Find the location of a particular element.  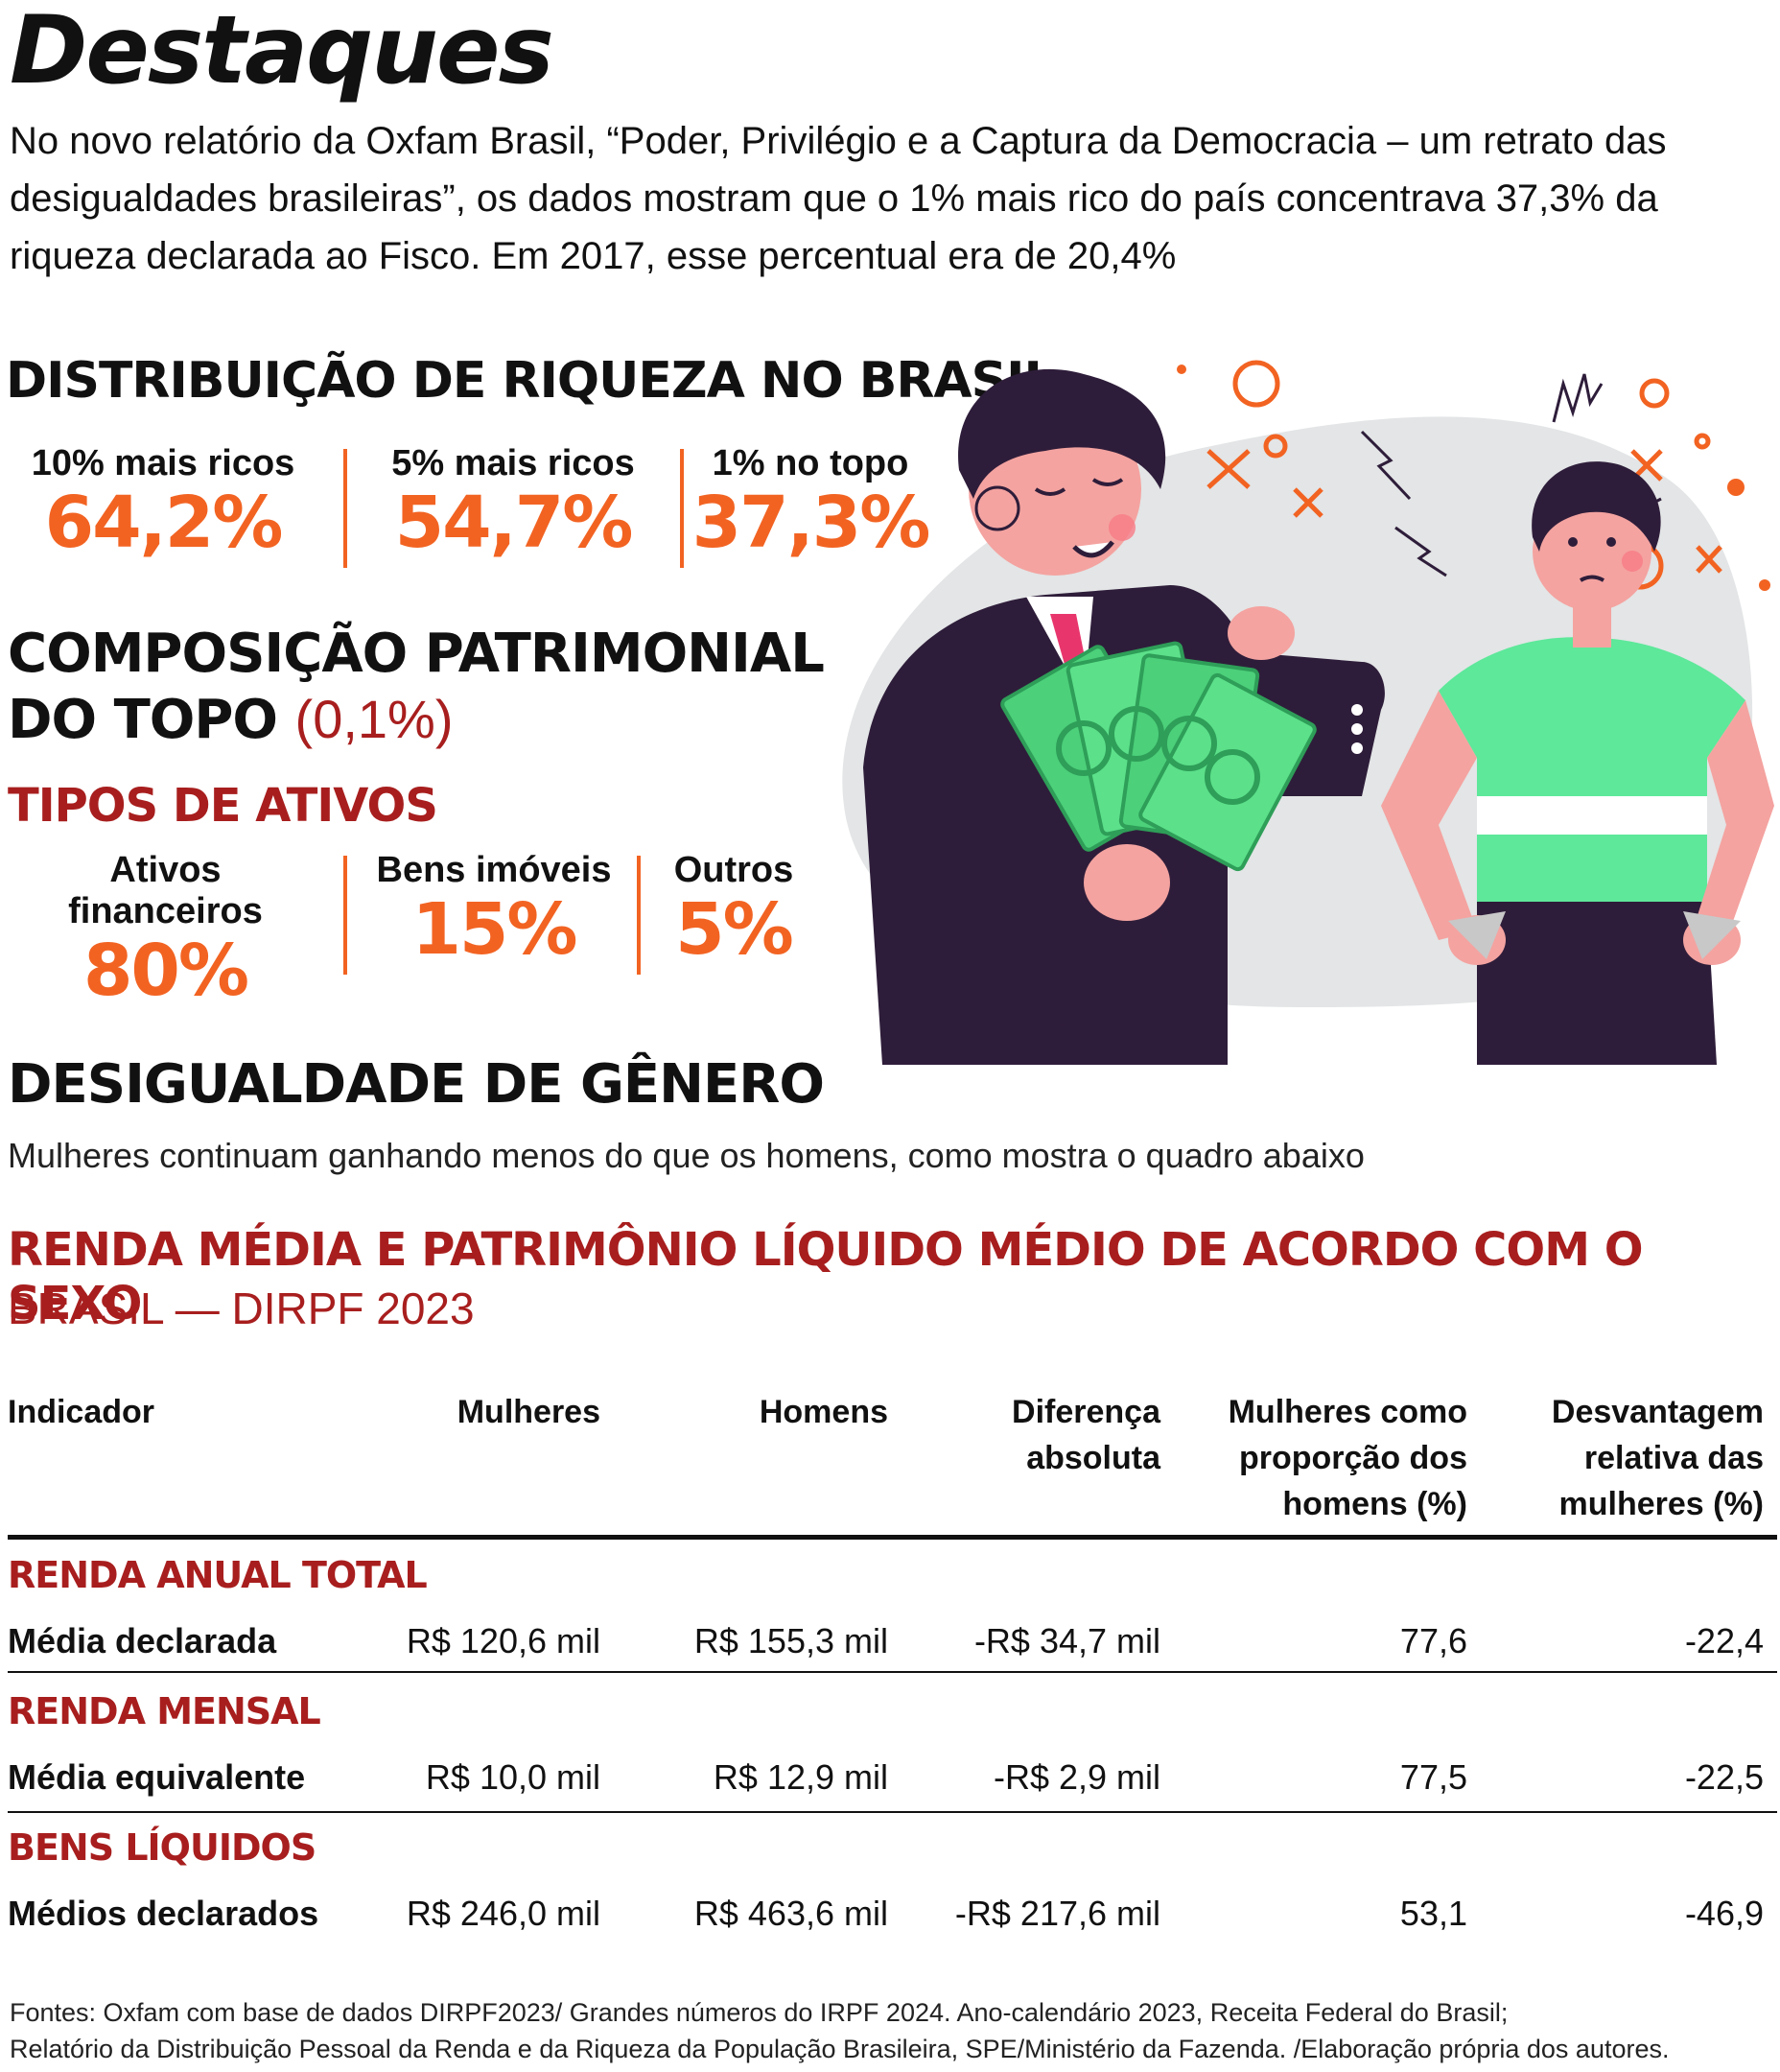

composition-title: COMPOSIÇÃO PATRIMONIAL DO TOPO (0,1%) is located at coordinates (416, 687).